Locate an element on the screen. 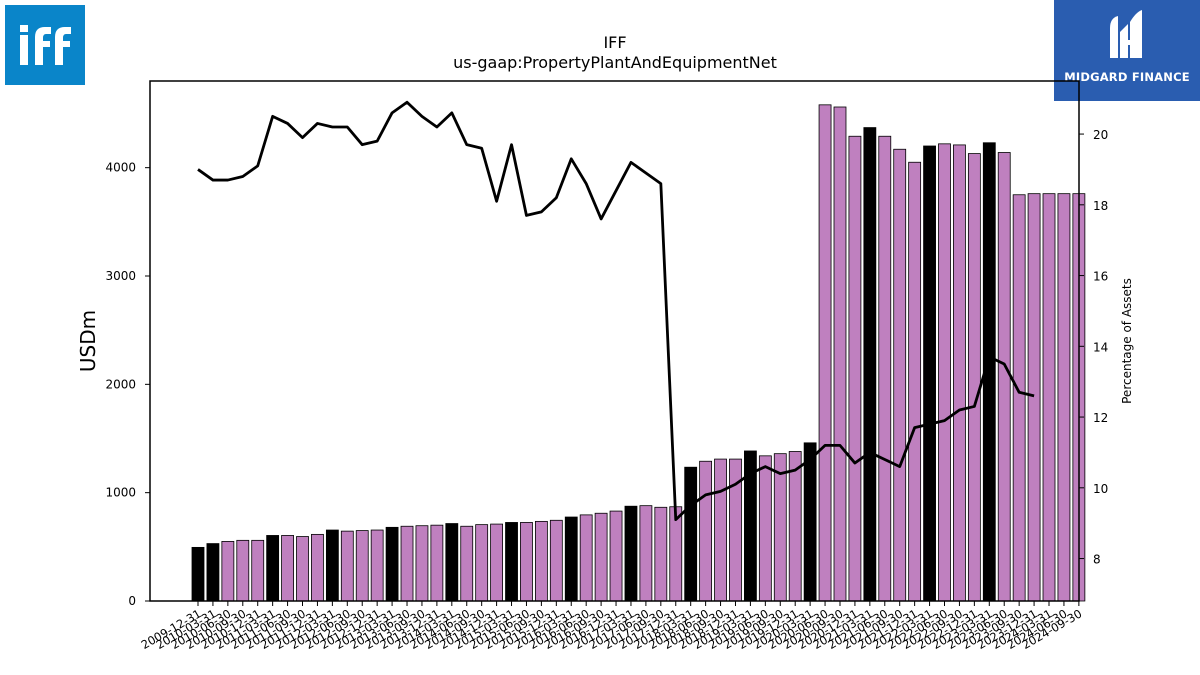 The image size is (1200, 675). y2-tick-label: 14 is located at coordinates (1100, 347).